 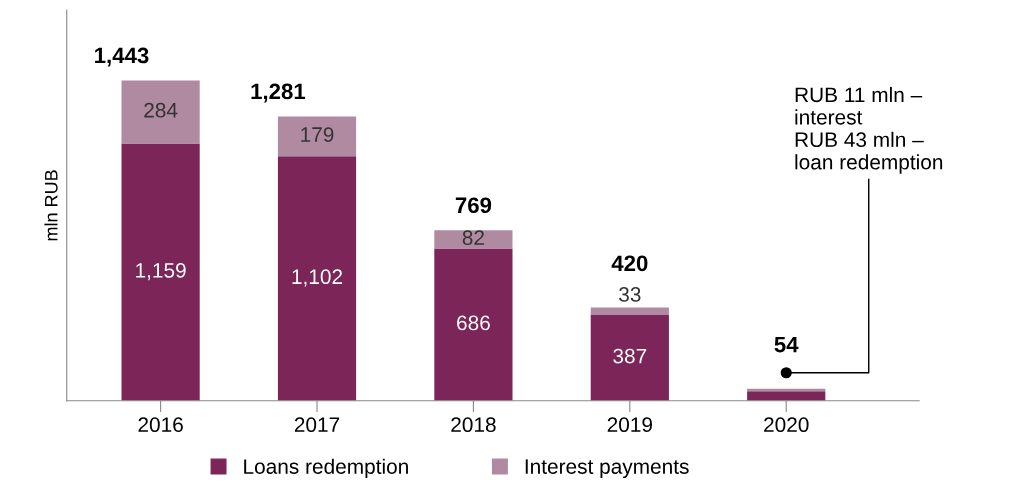 What do you see at coordinates (786, 425) in the screenshot?
I see `x-tick-label: 2020` at bounding box center [786, 425].